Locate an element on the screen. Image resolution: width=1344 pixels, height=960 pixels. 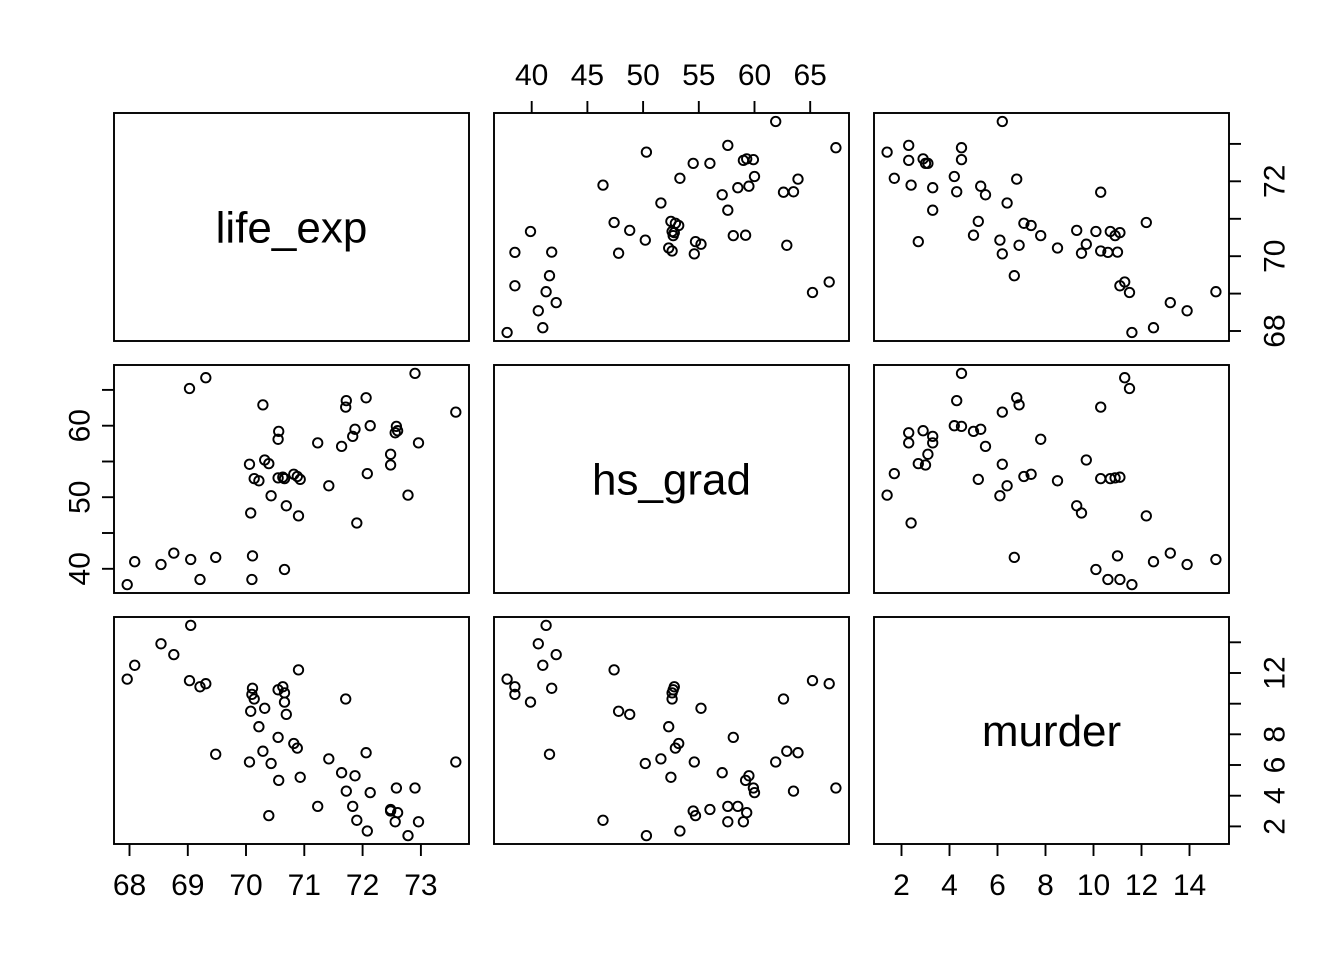
axis-tick-label: 69 is located at coordinates (187, 885).